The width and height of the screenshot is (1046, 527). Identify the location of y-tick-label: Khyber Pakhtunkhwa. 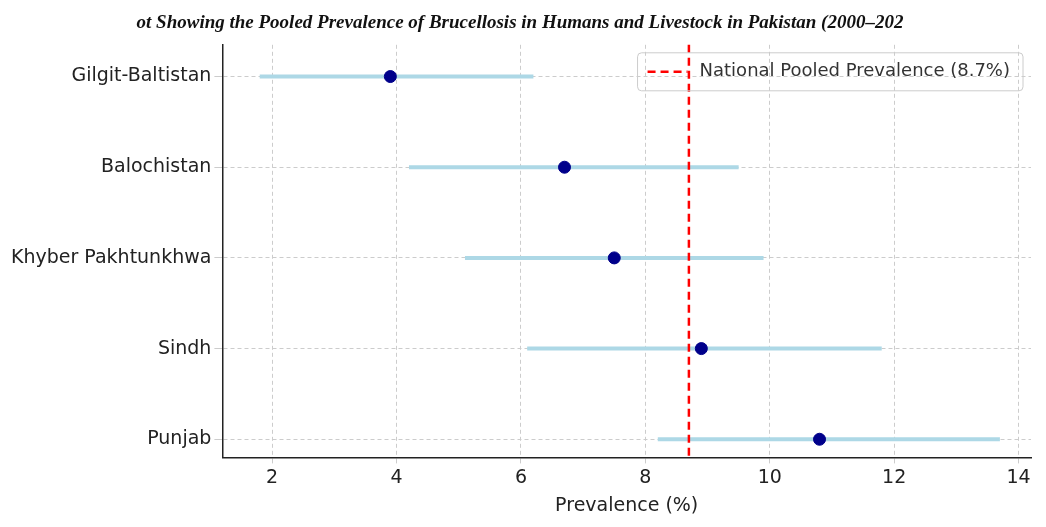
(111, 255).